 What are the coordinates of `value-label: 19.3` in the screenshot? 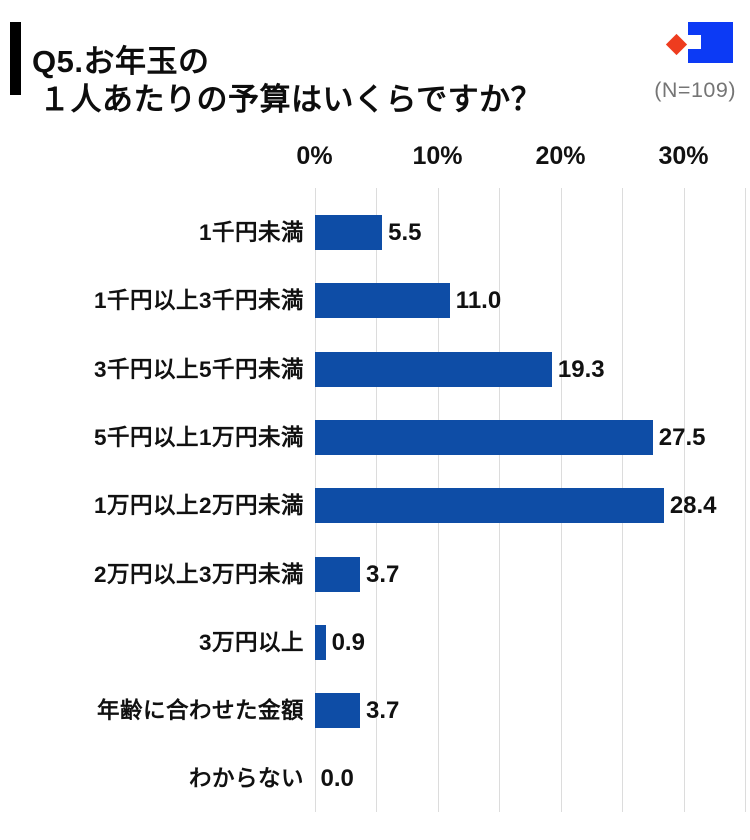 It's located at (581, 369).